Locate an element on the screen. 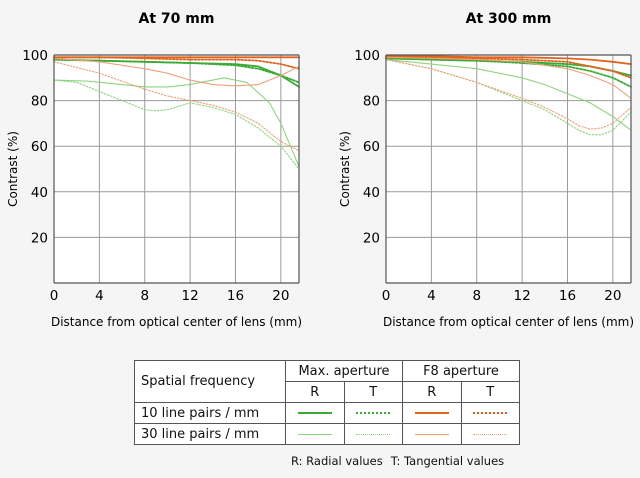 Image resolution: width=640 pixels, height=478 pixels. legend-swatch-max30-t is located at coordinates (373, 434).